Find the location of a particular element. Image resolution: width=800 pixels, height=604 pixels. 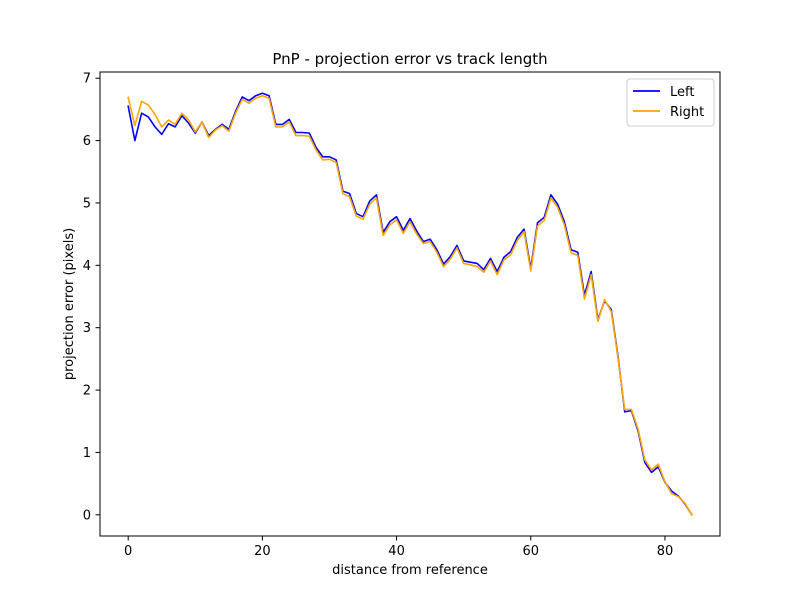

y-tick-label: 5 is located at coordinates (87, 203).